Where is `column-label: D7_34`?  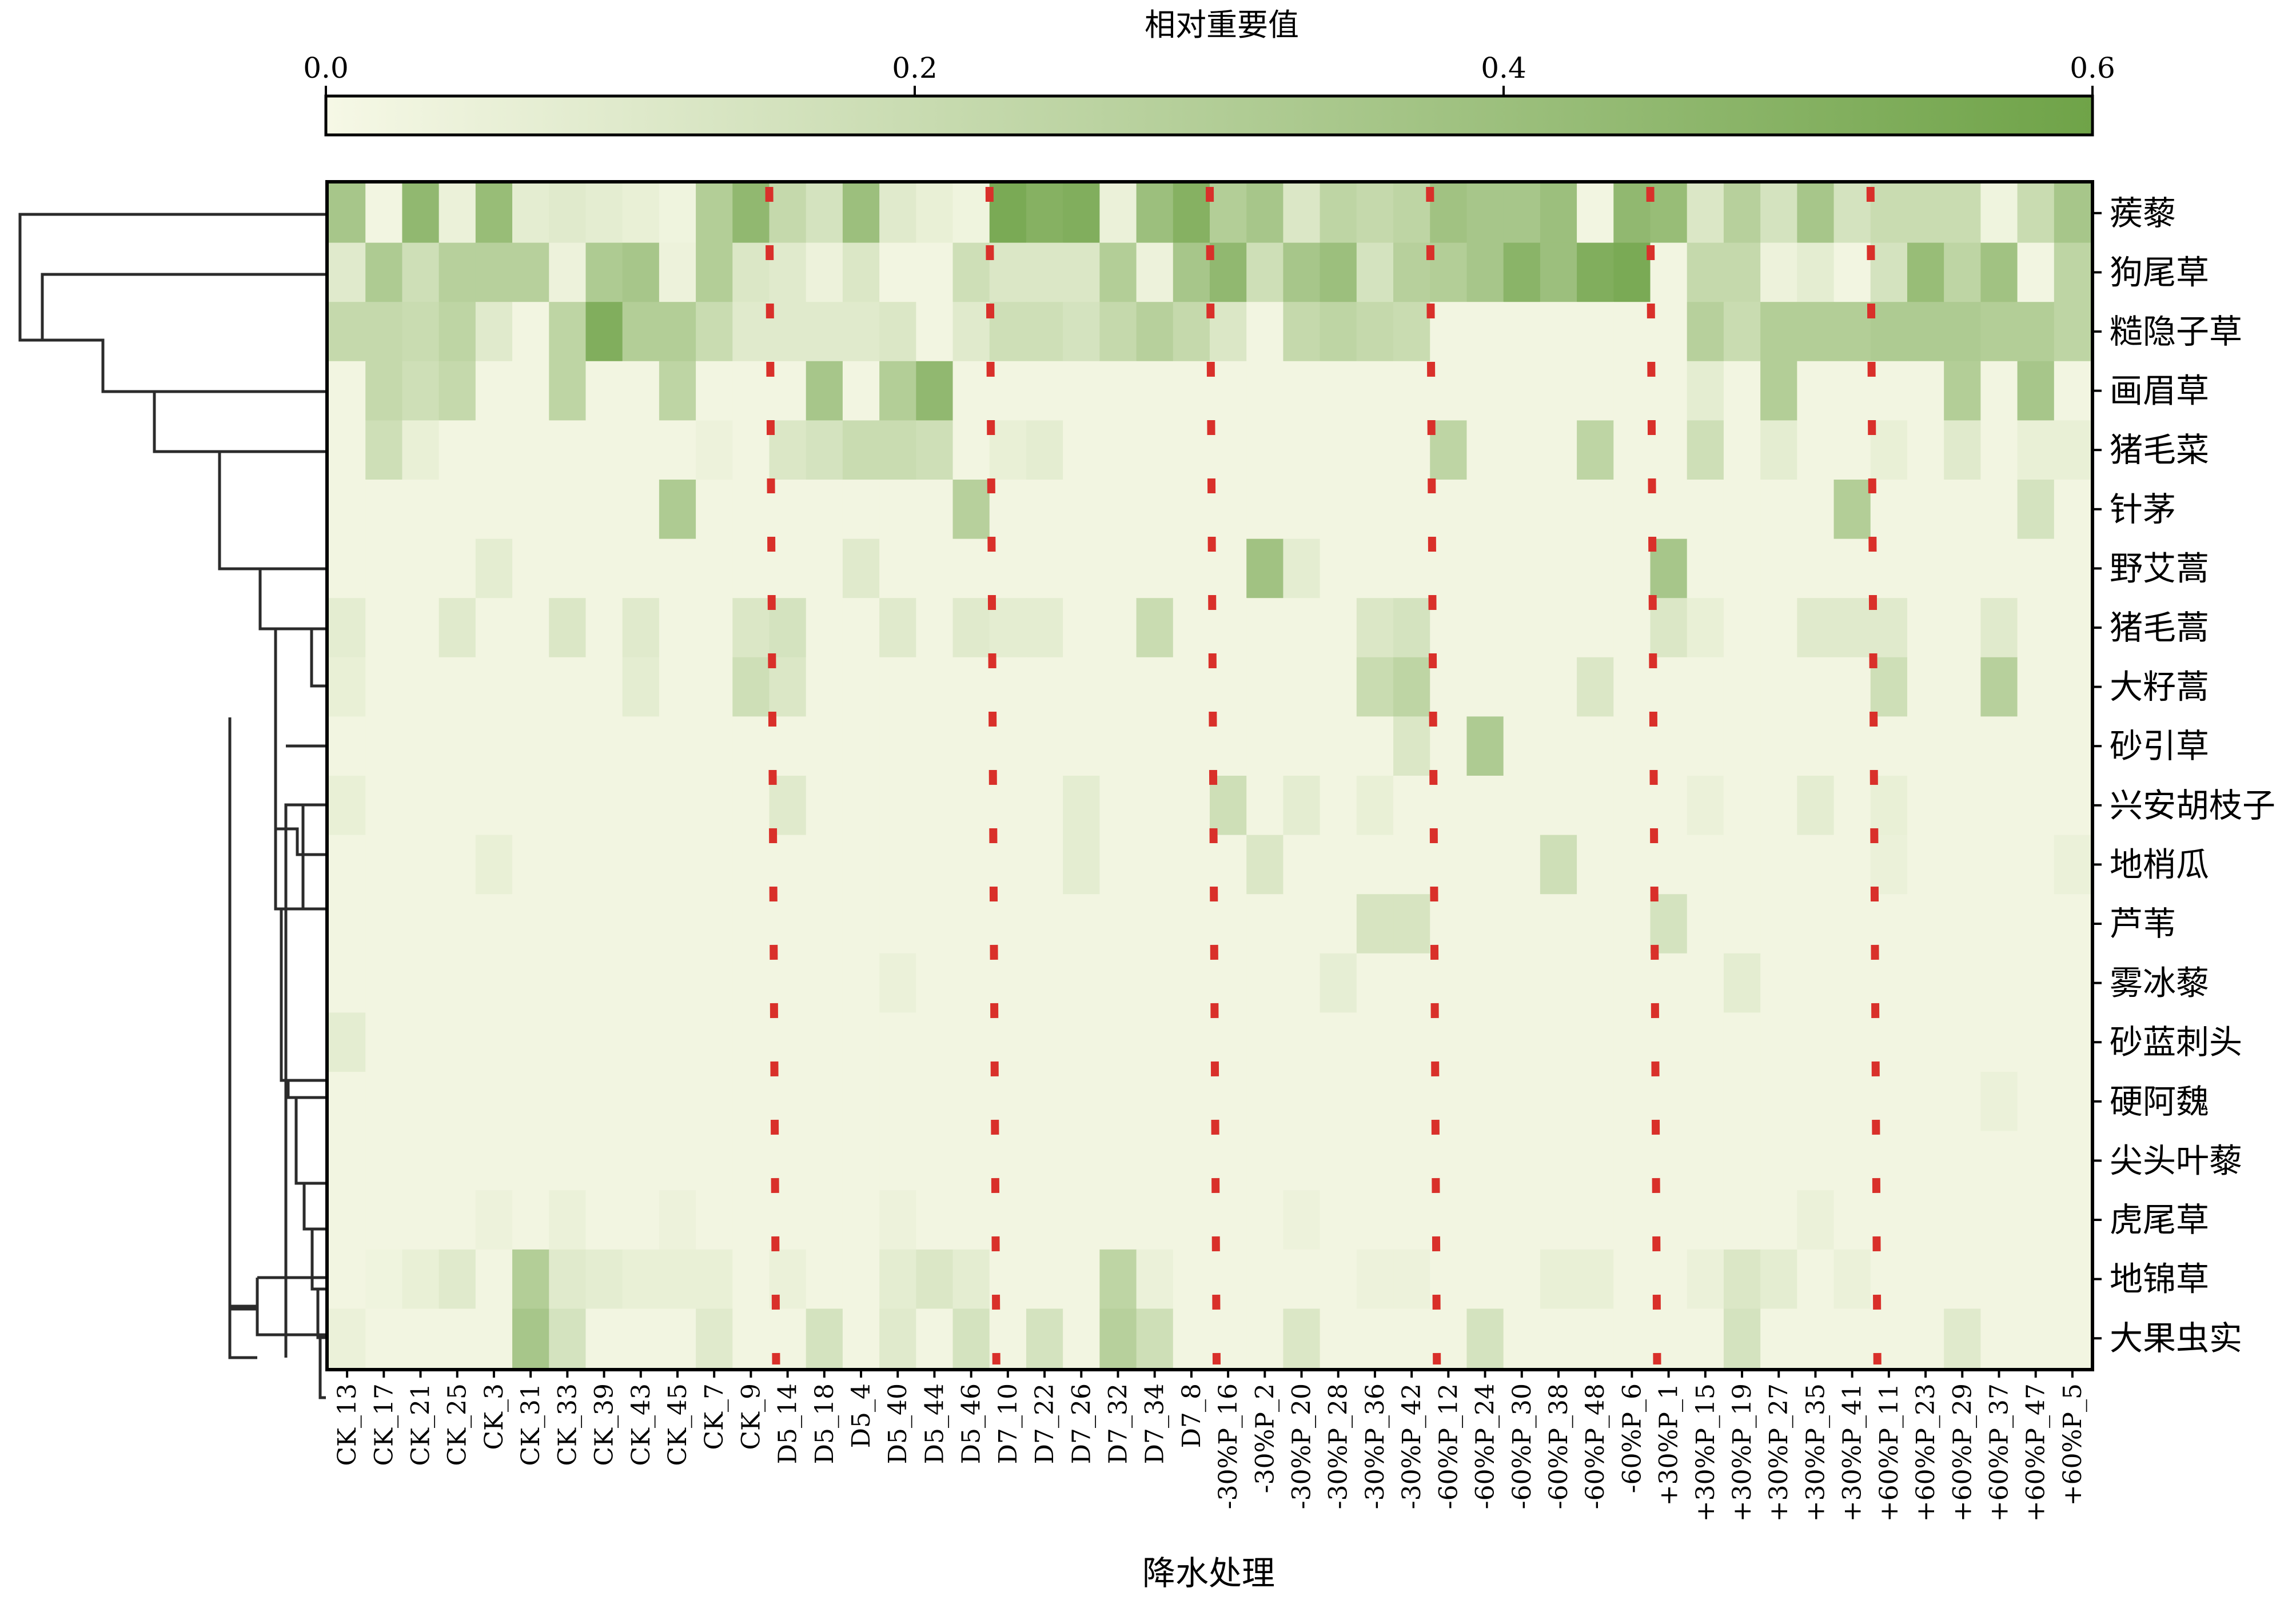
column-label: D7_34 is located at coordinates (1155, 1423).